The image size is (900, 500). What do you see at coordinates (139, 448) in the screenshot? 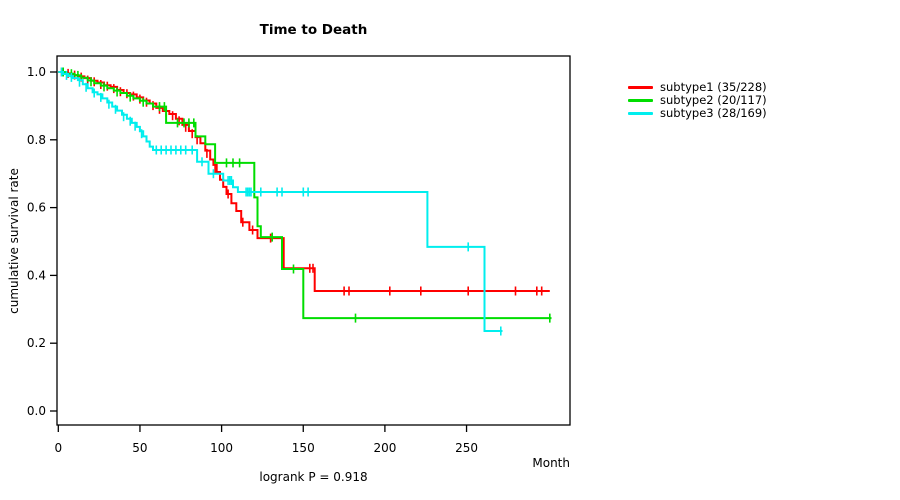
I see `x-tick-label: 50` at bounding box center [139, 448].